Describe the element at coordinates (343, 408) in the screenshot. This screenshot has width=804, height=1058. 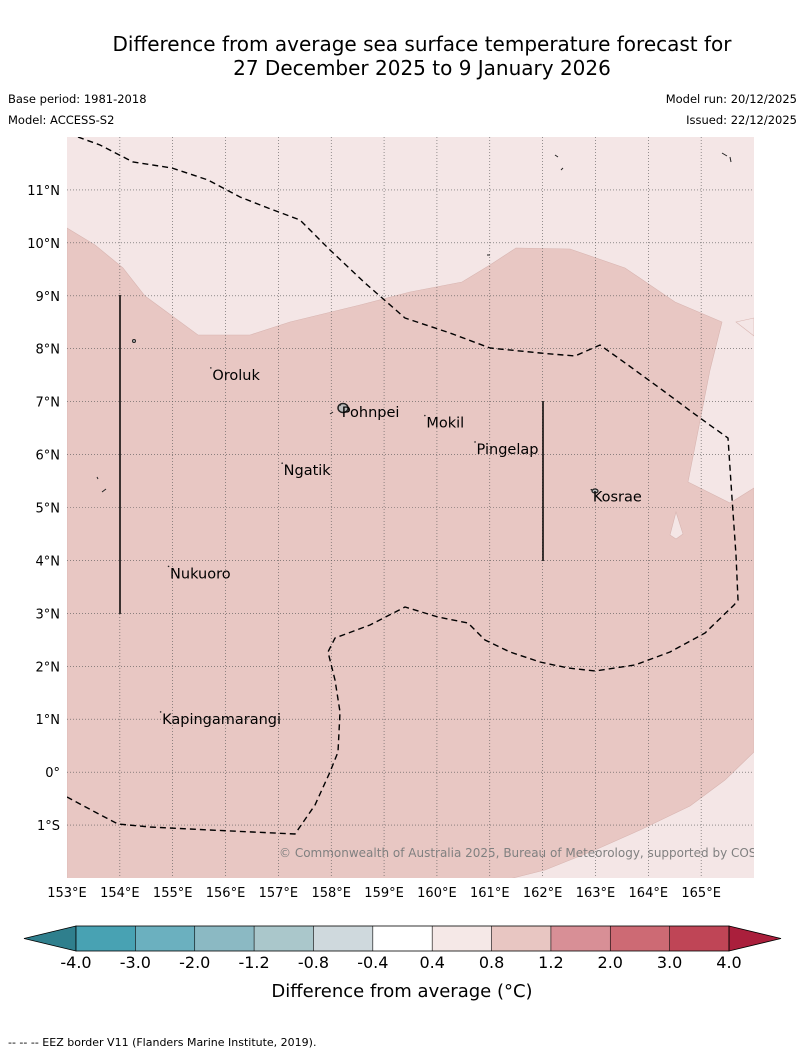
I see `pohnpei-island` at that location.